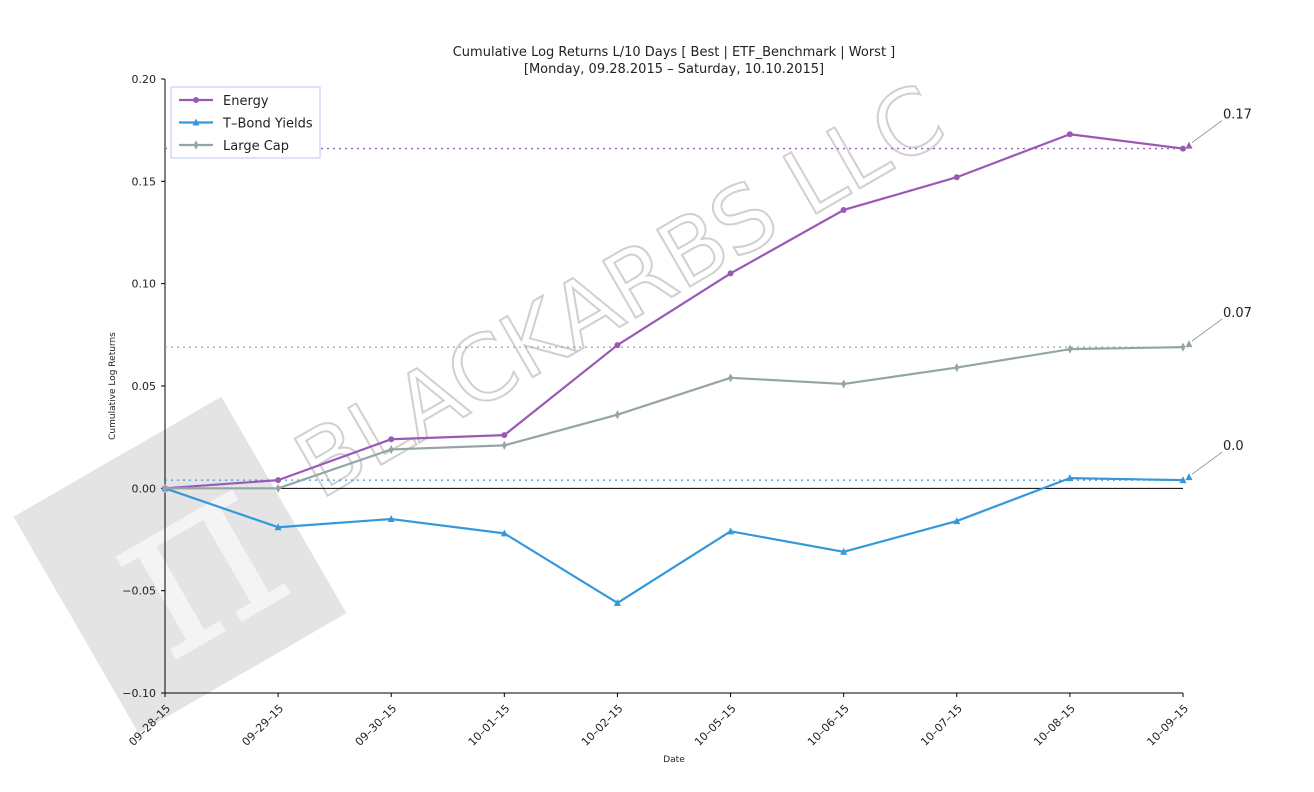  I want to click on legend-item-largecap: Large Cap, so click(234, 146).